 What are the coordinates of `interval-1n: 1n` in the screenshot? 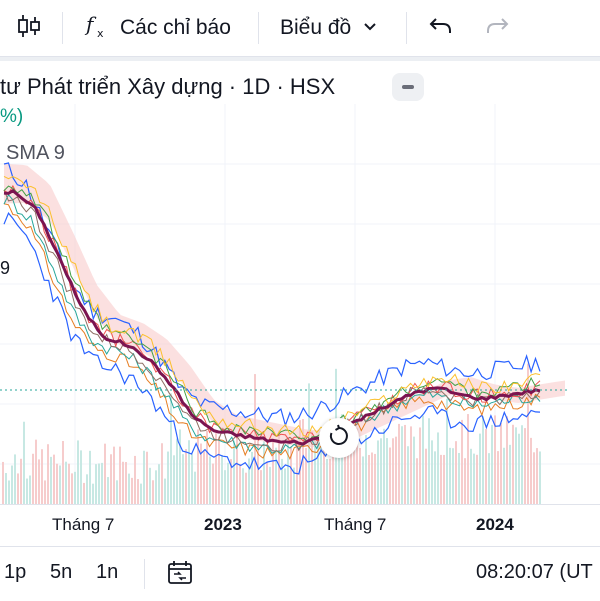 It's located at (107, 572).